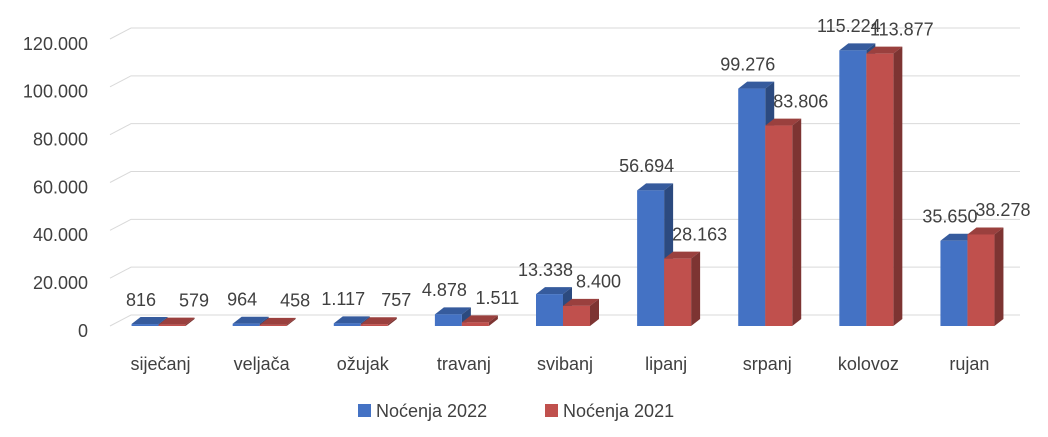 This screenshot has width=1048, height=437. I want to click on y-tick-label: 60.000, so click(60, 187).